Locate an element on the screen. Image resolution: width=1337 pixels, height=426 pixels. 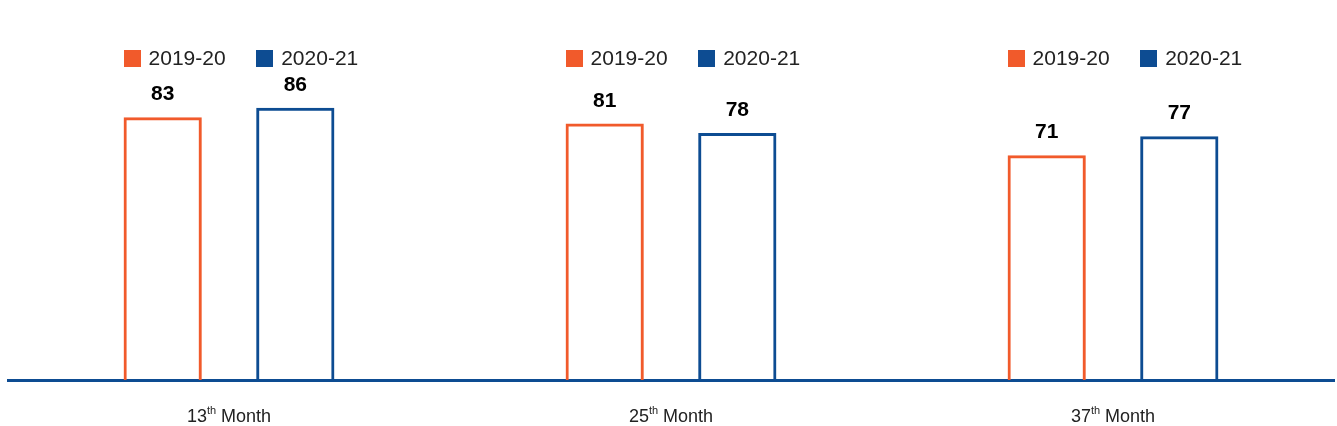
data-label: 81 is located at coordinates (605, 99).